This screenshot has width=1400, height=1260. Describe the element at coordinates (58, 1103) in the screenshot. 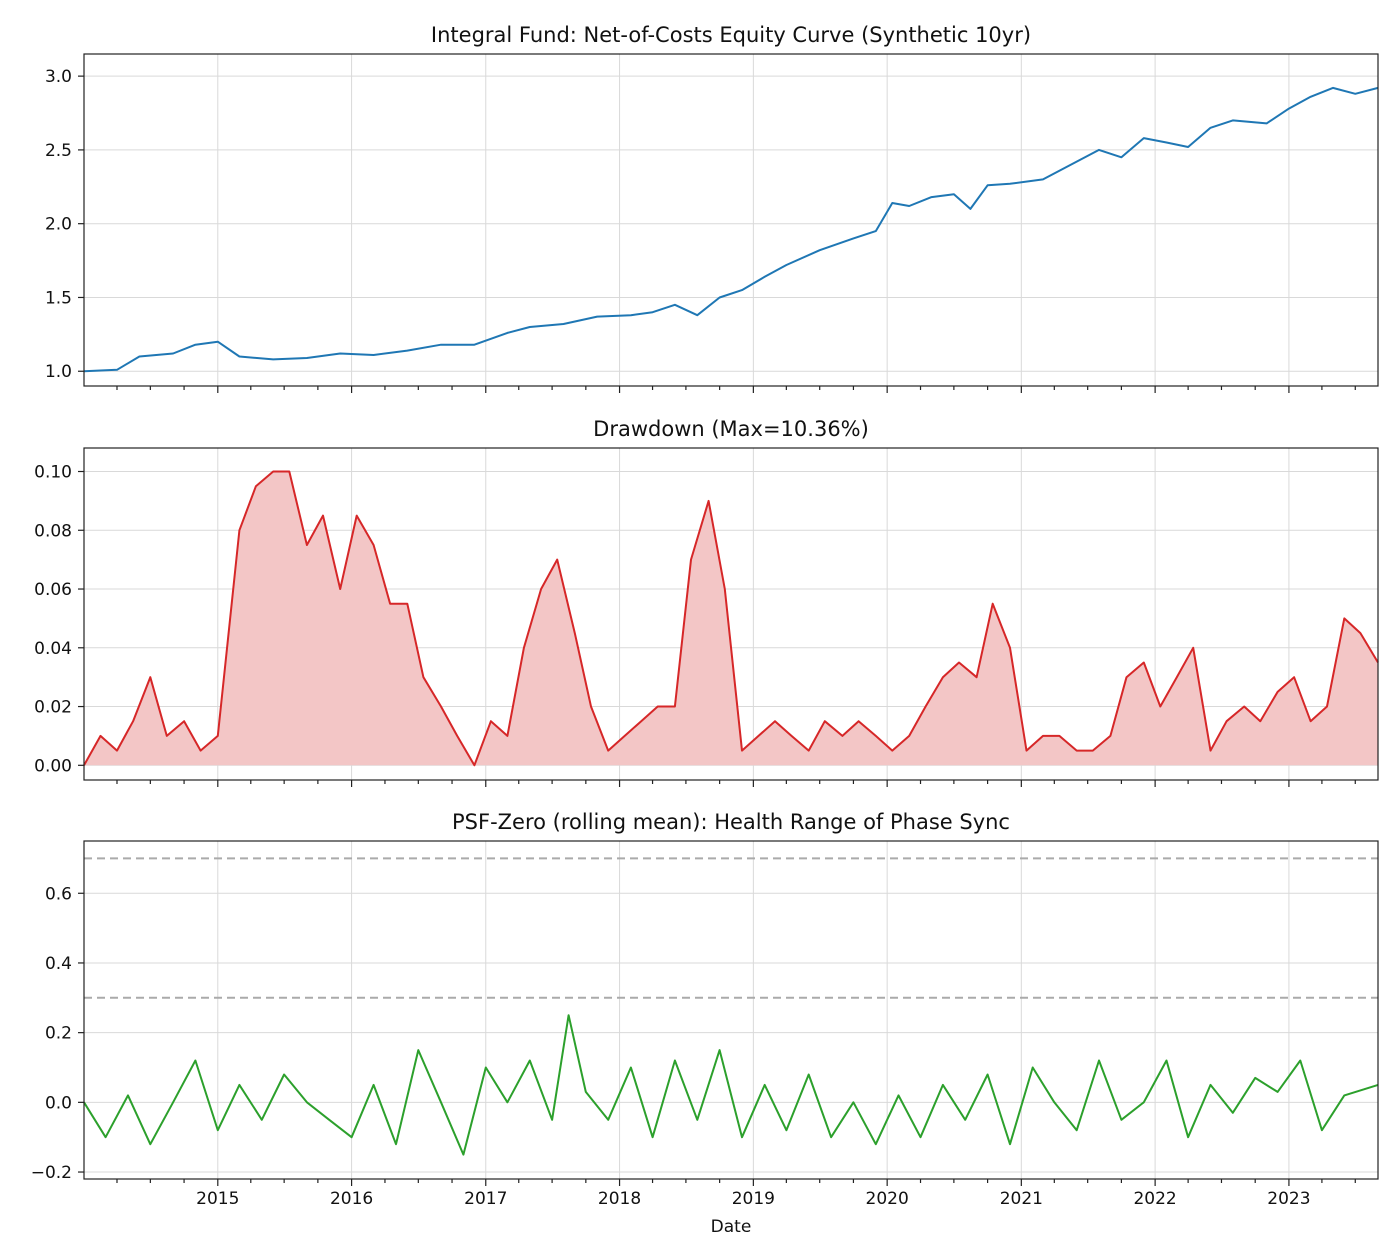

I see `y-tick-label: 0.0` at that location.